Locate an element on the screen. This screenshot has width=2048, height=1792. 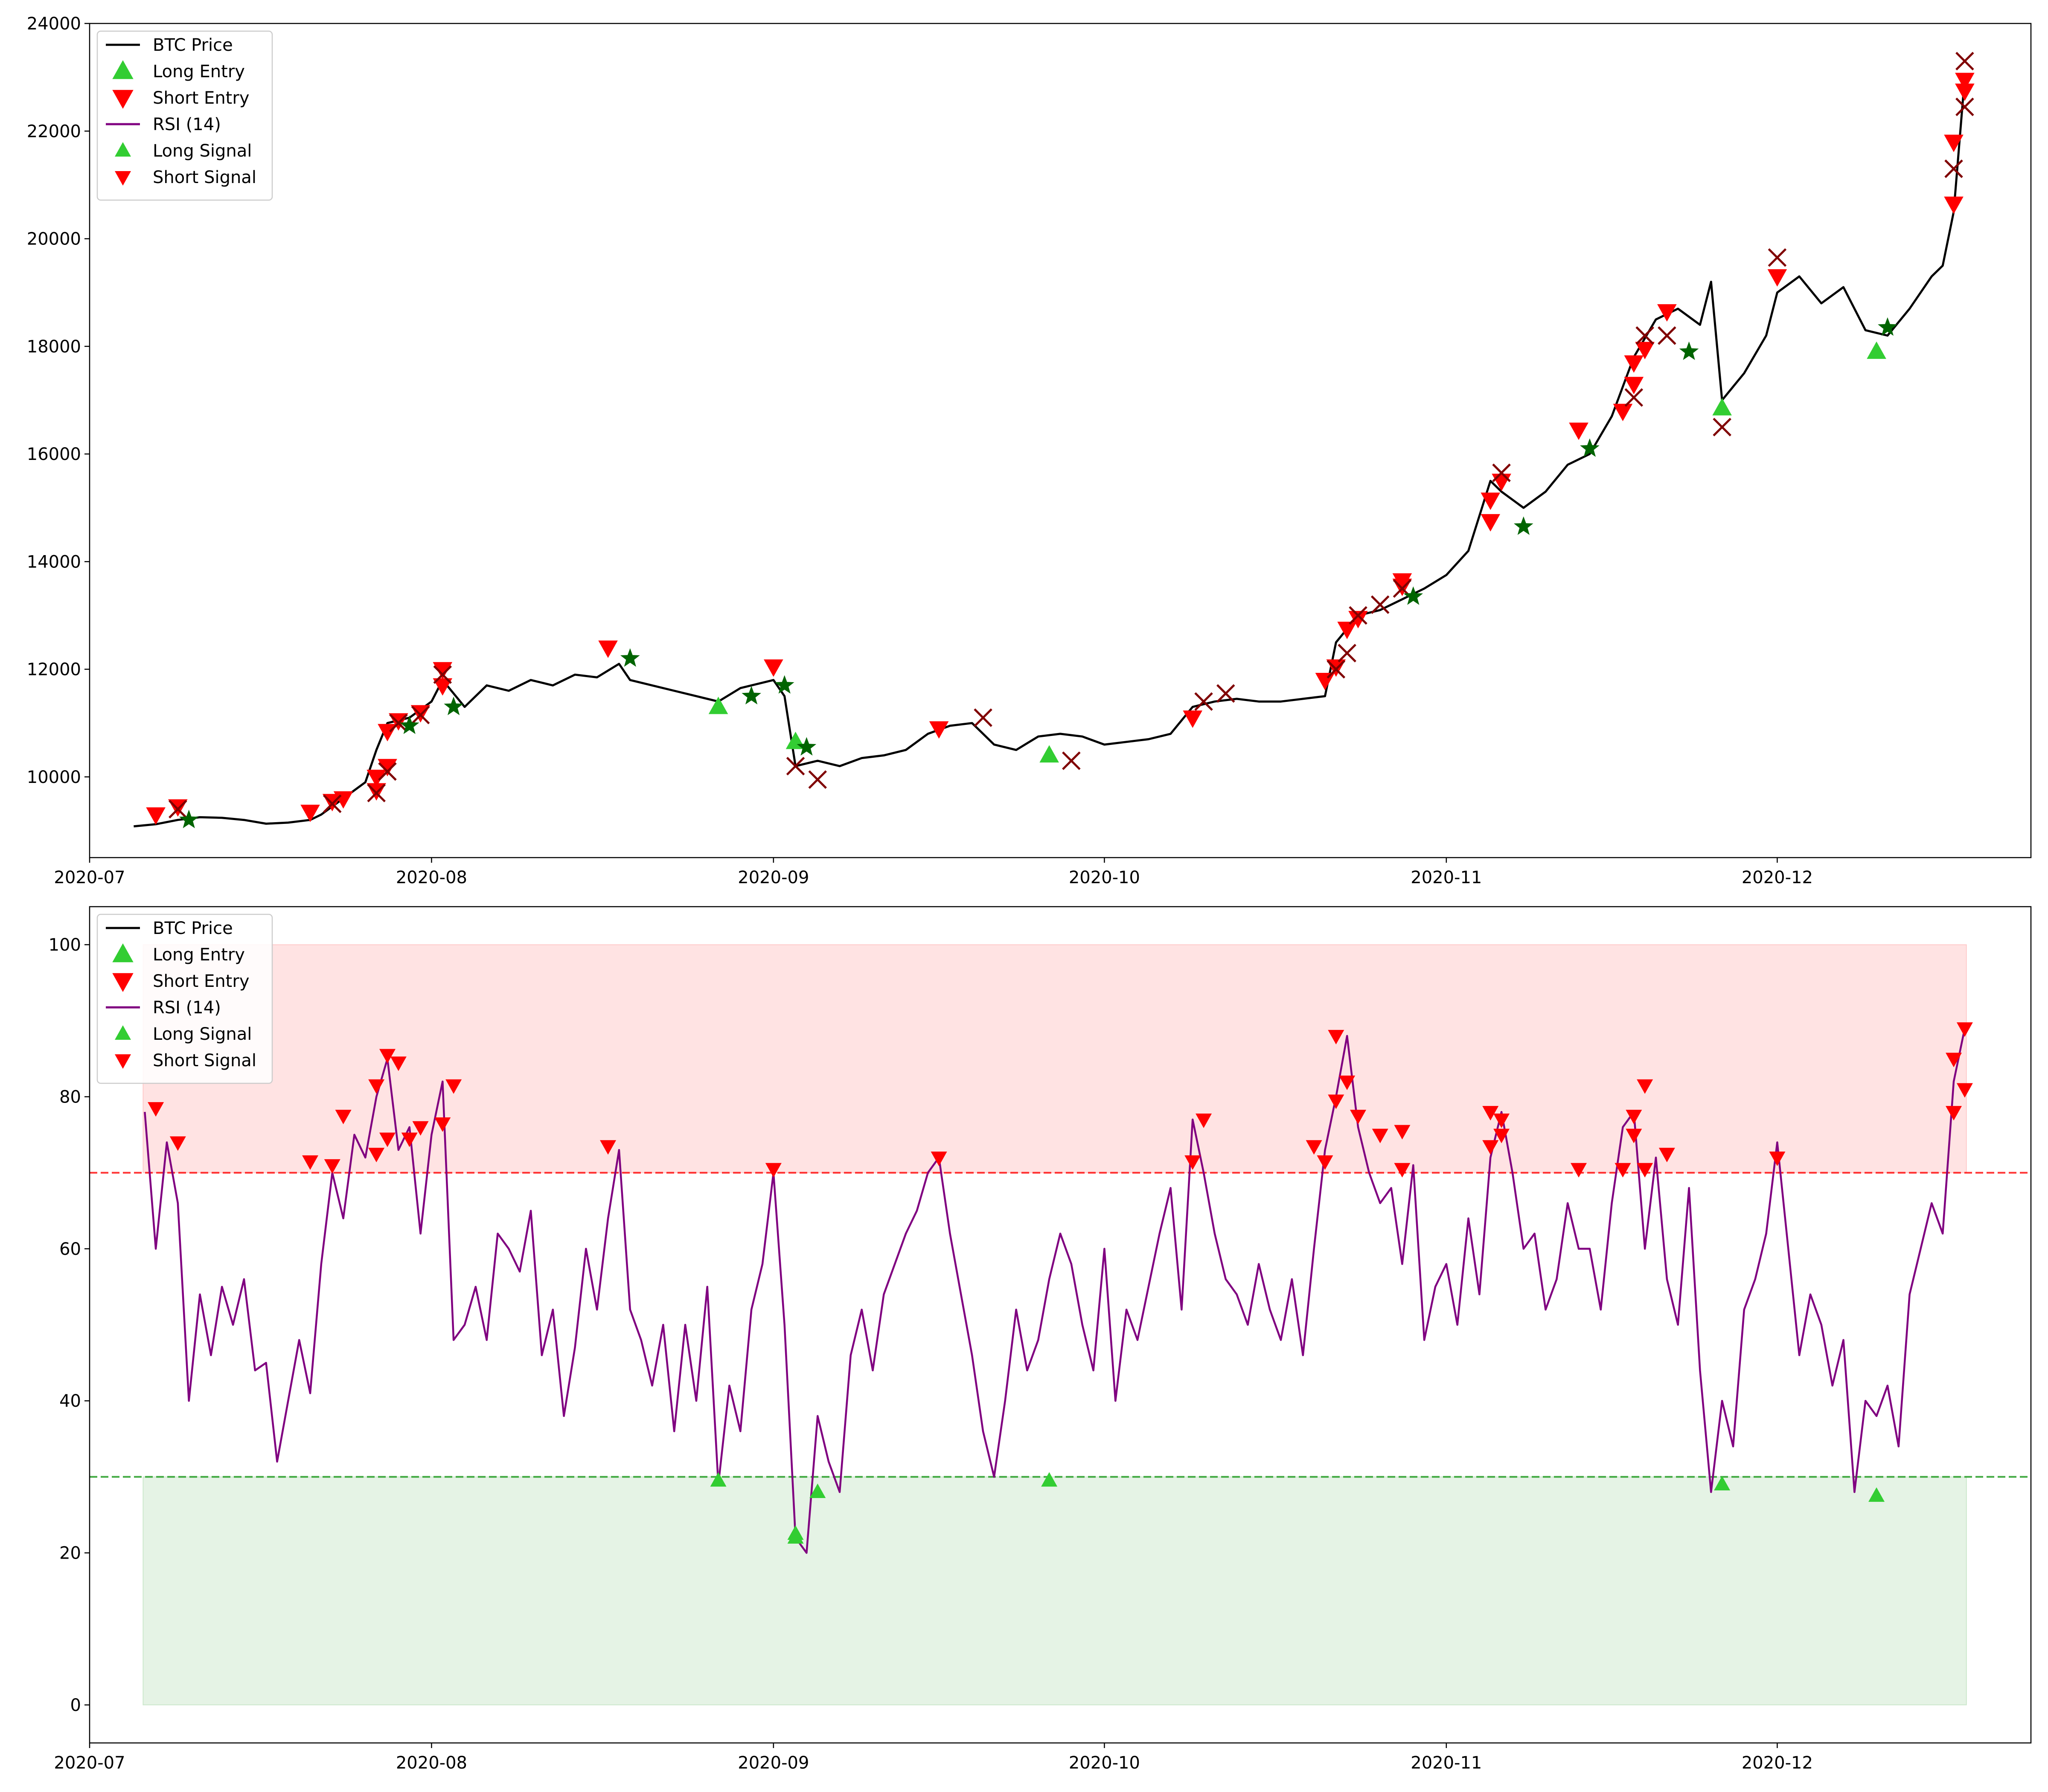
legend-label: RSI (14) is located at coordinates (187, 1008).